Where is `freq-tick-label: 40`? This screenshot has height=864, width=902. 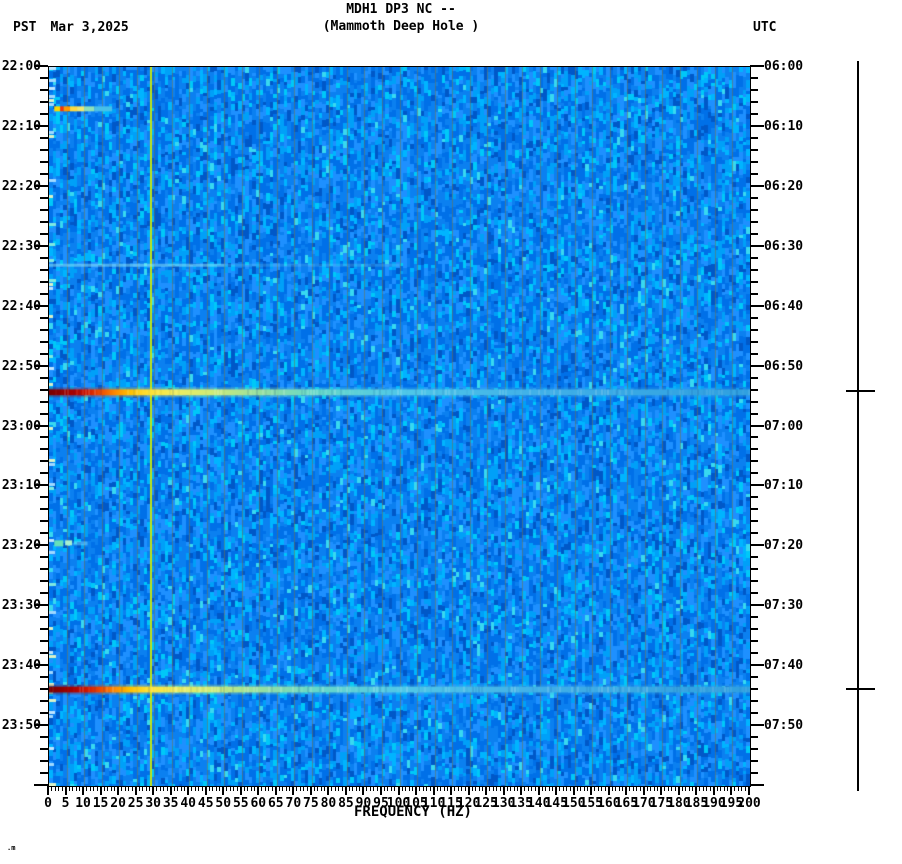
freq-tick-label: 40 is located at coordinates (188, 803).